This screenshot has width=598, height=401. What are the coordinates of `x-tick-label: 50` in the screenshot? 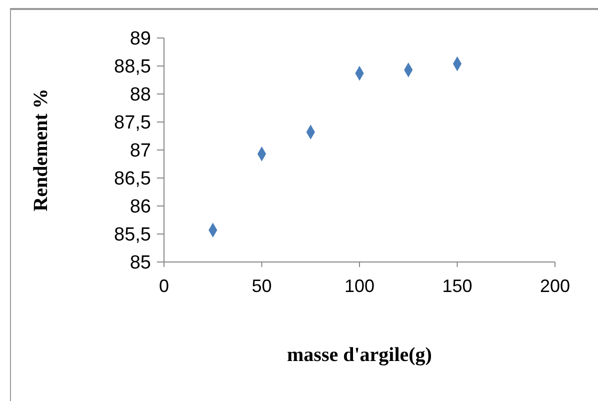 It's located at (262, 286).